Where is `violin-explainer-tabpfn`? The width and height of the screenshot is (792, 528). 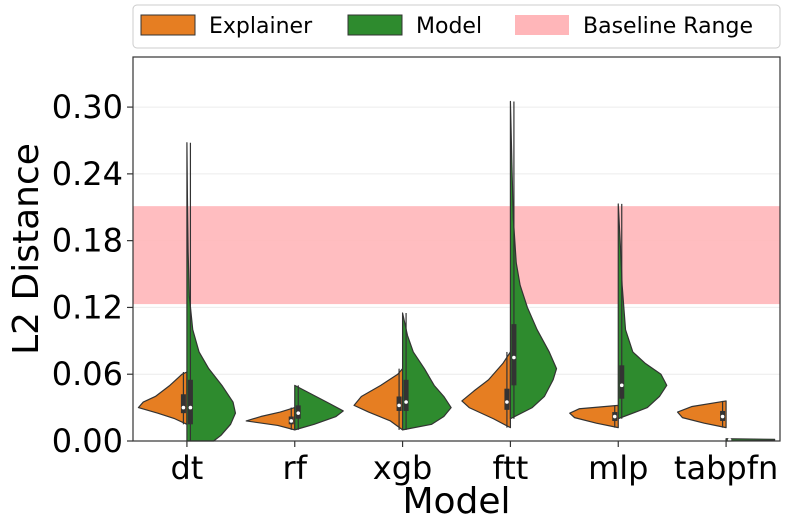 violin-explainer-tabpfn is located at coordinates (701, 414).